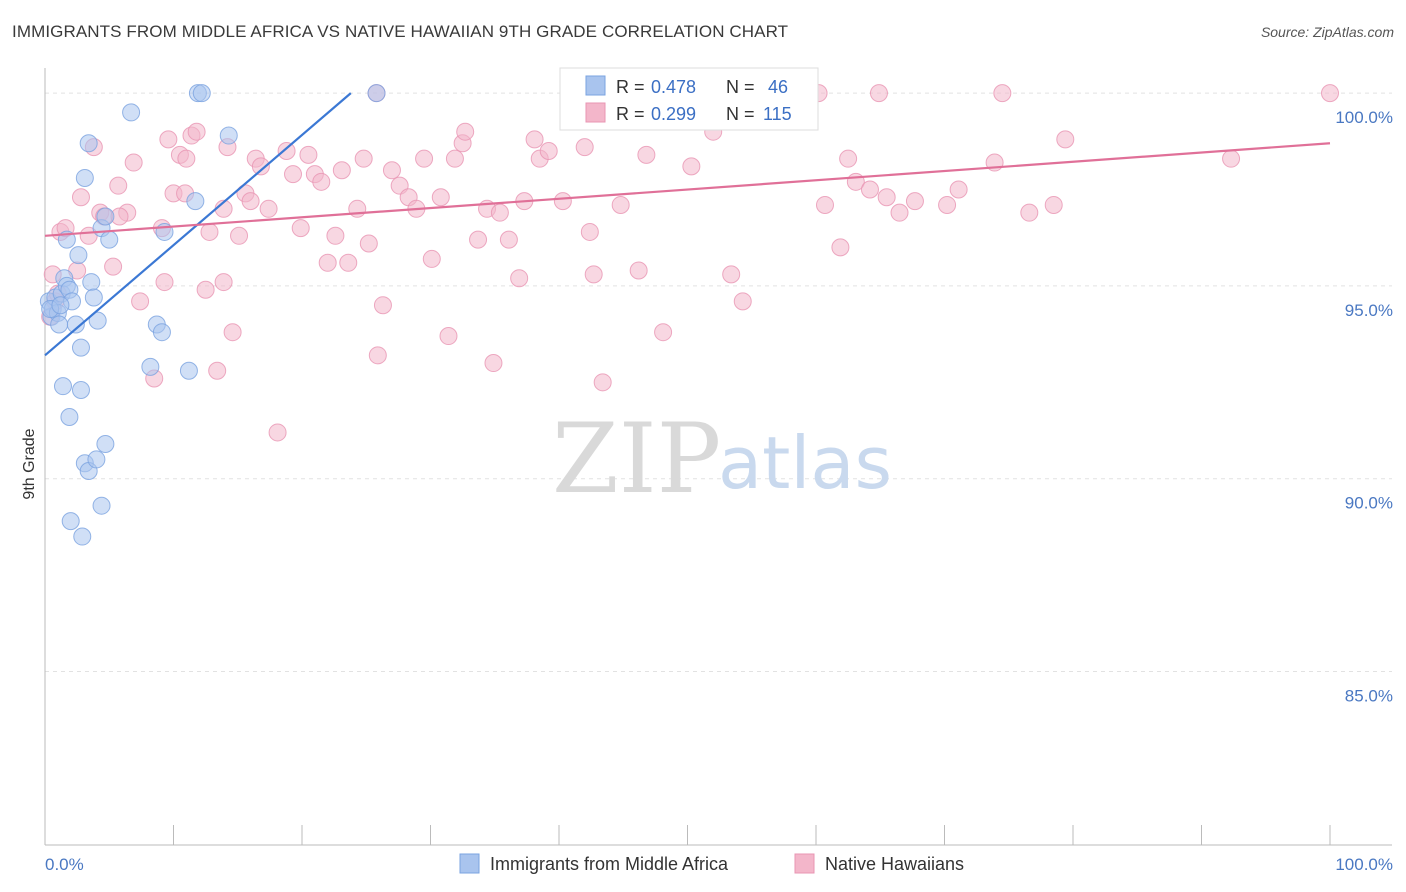 Image resolution: width=1406 pixels, height=892 pixels. I want to click on source-label: Source: ZipAtlas.com, so click(1327, 32).